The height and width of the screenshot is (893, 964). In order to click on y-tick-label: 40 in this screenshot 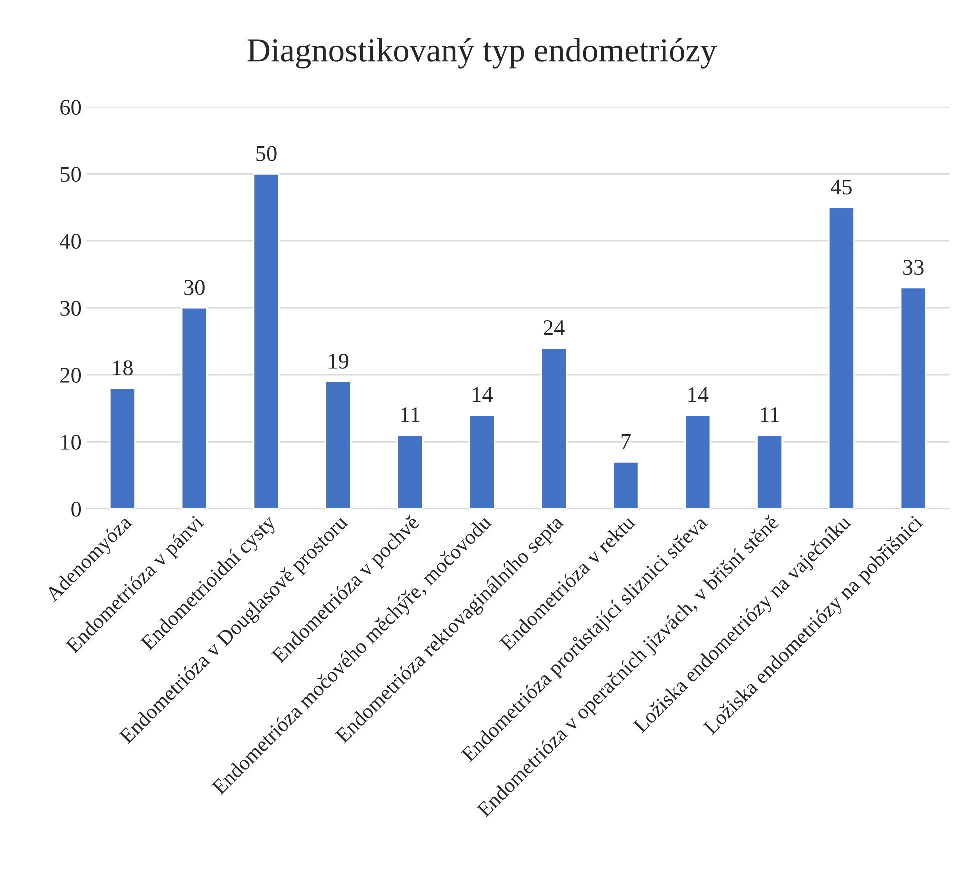, I will do `click(71, 242)`.